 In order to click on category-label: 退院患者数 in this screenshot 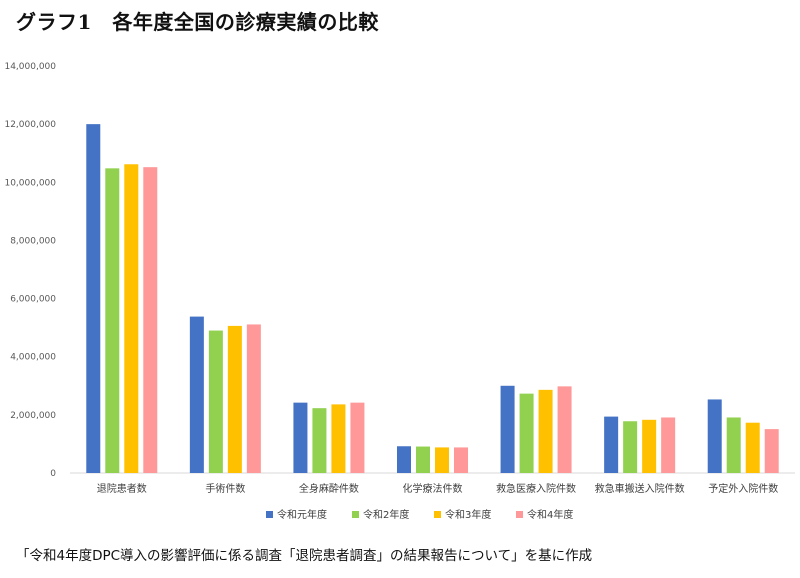, I will do `click(122, 488)`.